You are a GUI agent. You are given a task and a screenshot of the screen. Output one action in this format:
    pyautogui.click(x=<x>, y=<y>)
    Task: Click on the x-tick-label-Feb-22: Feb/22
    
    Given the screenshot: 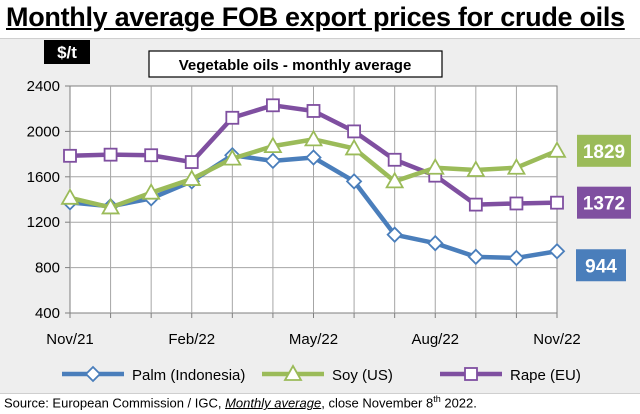 What is the action you would take?
    pyautogui.click(x=191, y=339)
    